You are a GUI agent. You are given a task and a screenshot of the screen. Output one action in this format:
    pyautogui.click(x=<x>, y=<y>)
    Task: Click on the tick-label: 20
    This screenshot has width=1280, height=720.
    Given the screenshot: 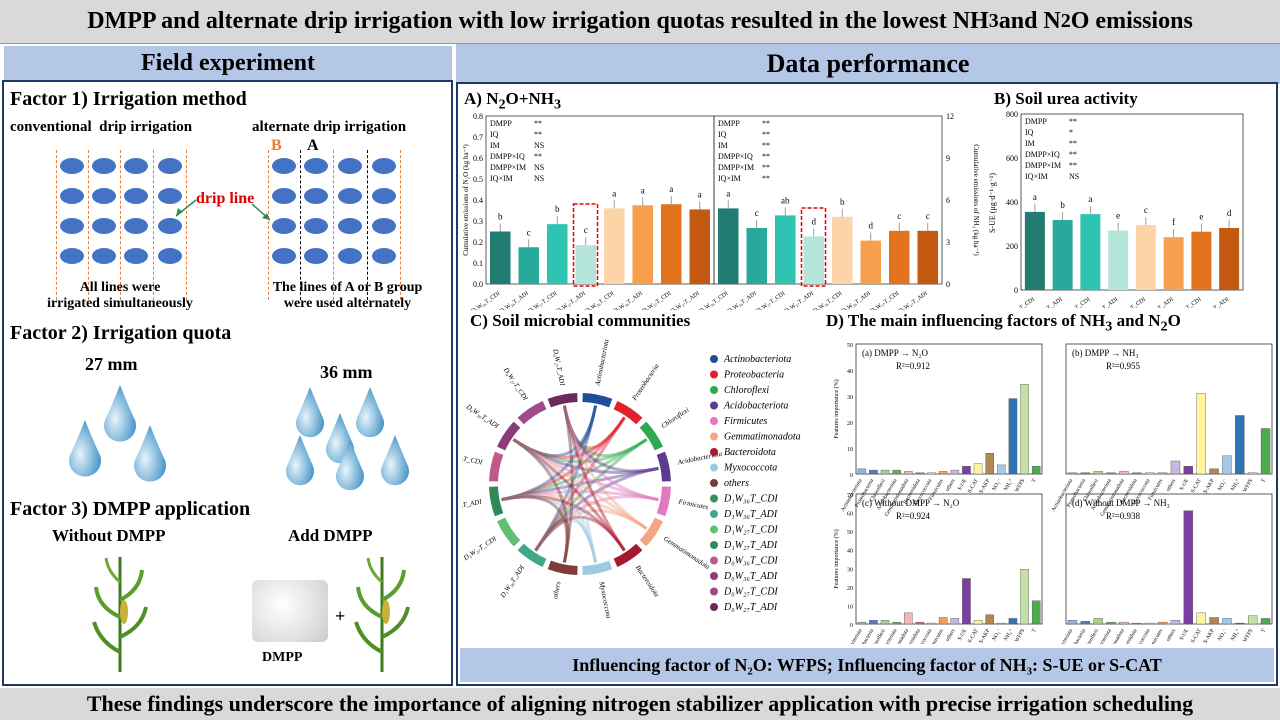 What is the action you would take?
    pyautogui.click(x=850, y=589)
    